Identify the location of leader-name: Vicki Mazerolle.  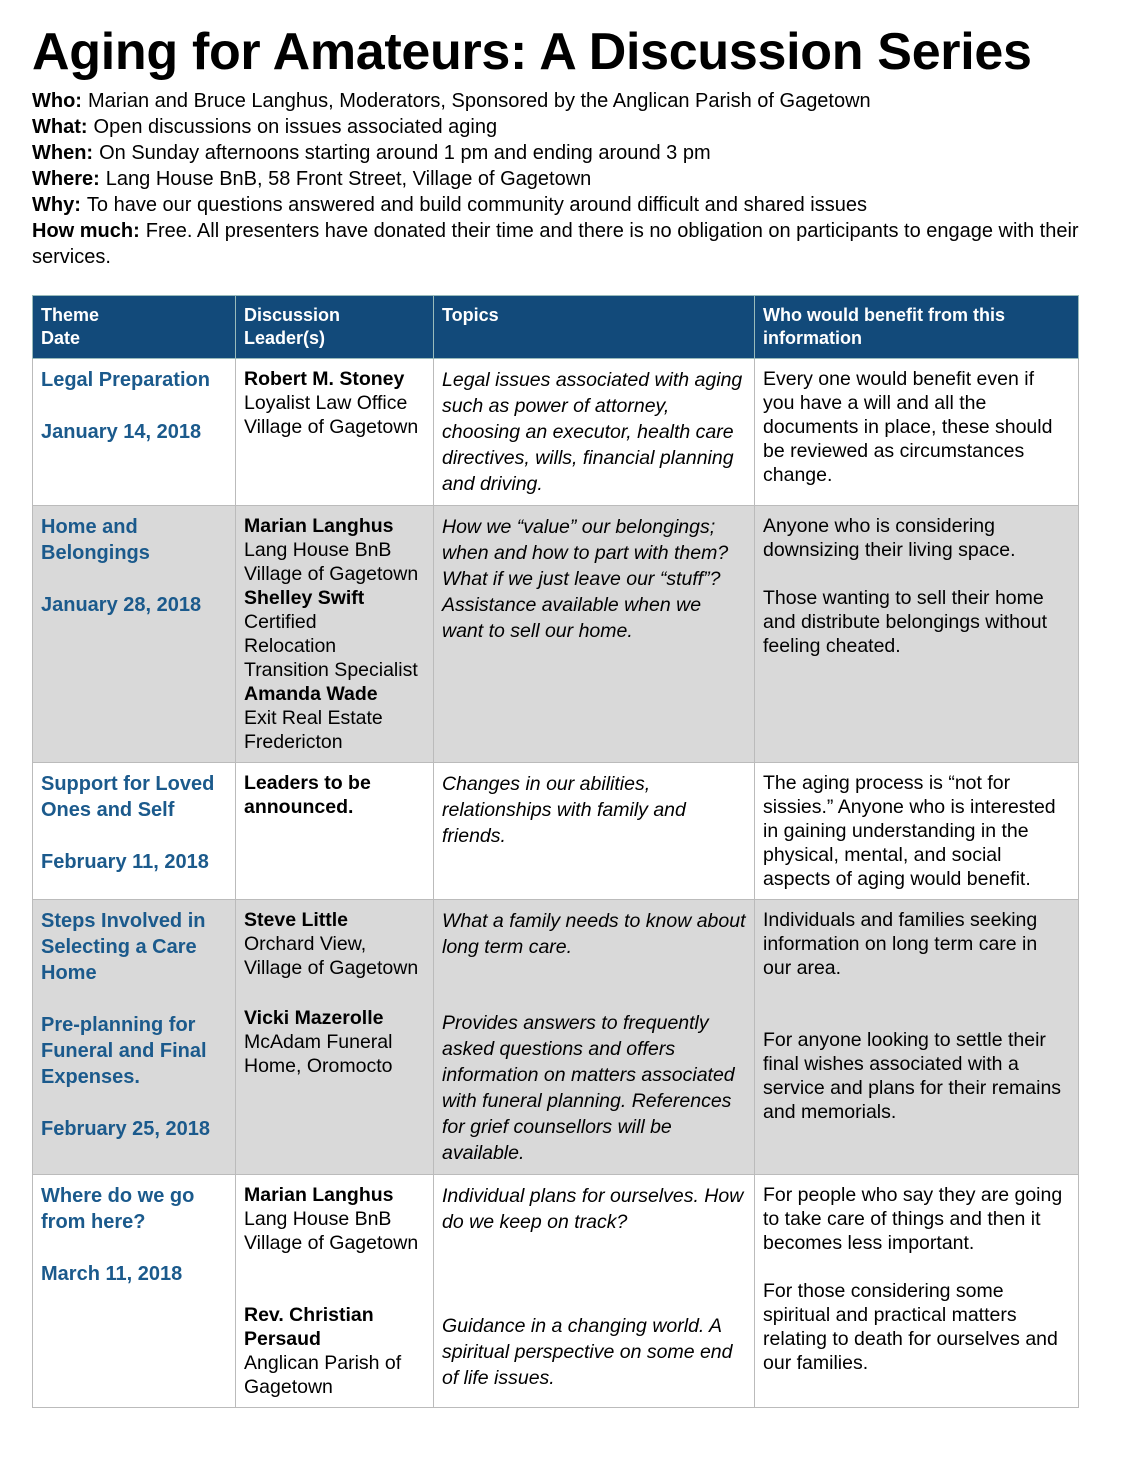
(314, 1018).